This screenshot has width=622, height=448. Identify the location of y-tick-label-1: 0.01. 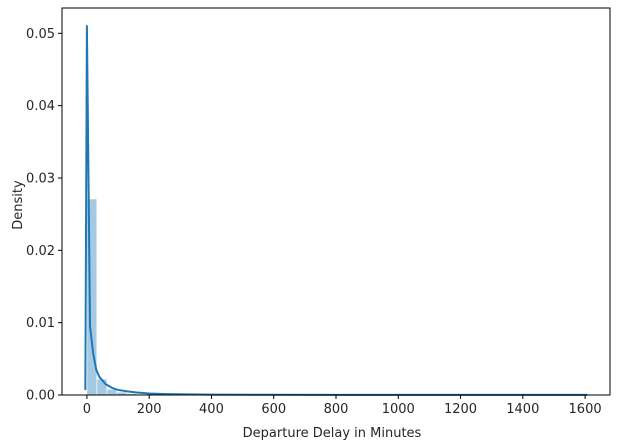
(40, 323).